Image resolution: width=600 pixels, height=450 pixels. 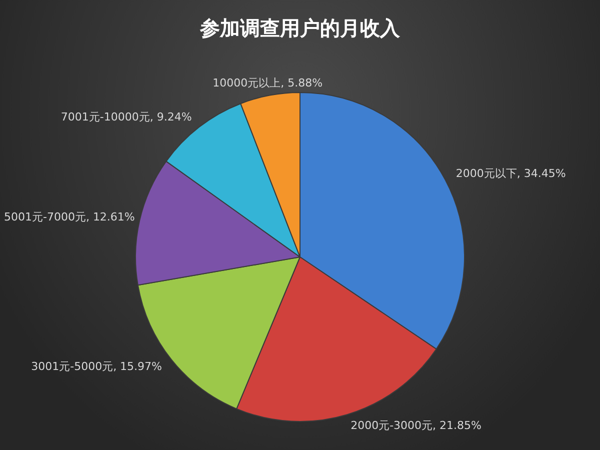 I want to click on chart-title: 参加调查用户的月收入, so click(x=300, y=28).